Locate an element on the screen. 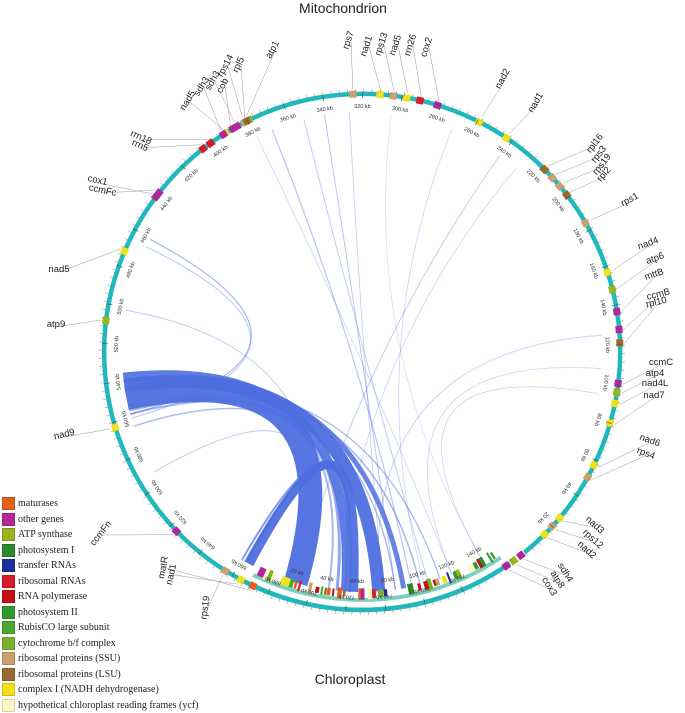 This screenshot has width=685, height=713. legend-label: RNA polymerase is located at coordinates (52, 596).